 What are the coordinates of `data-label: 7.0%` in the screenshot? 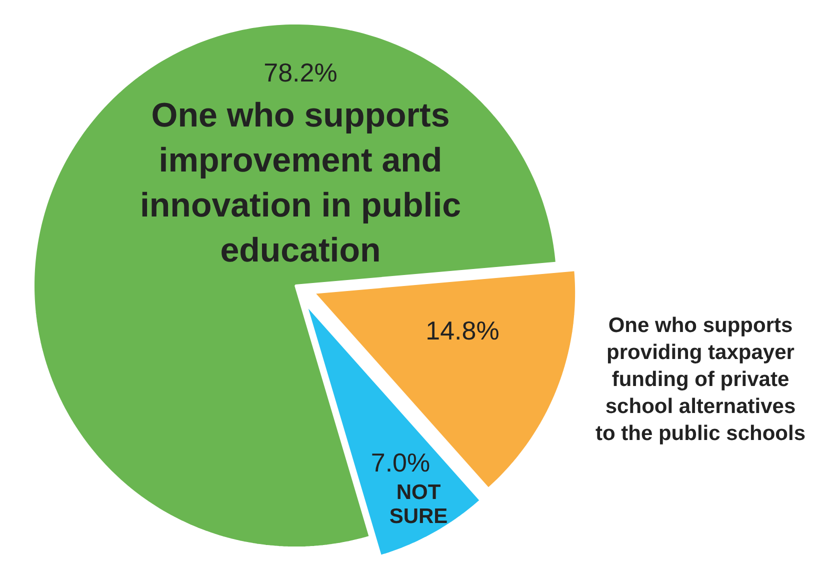 It's located at (400, 463).